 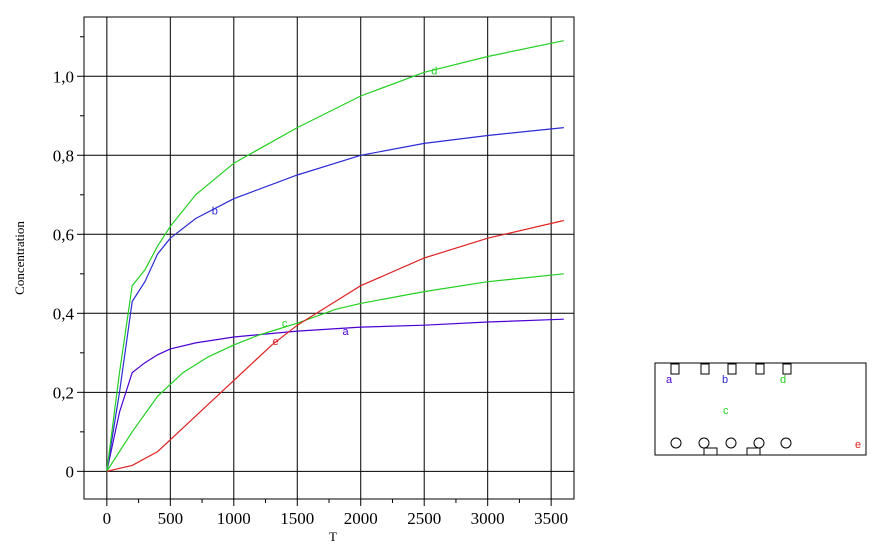 What do you see at coordinates (488, 518) in the screenshot?
I see `x-tick-label: 3000` at bounding box center [488, 518].